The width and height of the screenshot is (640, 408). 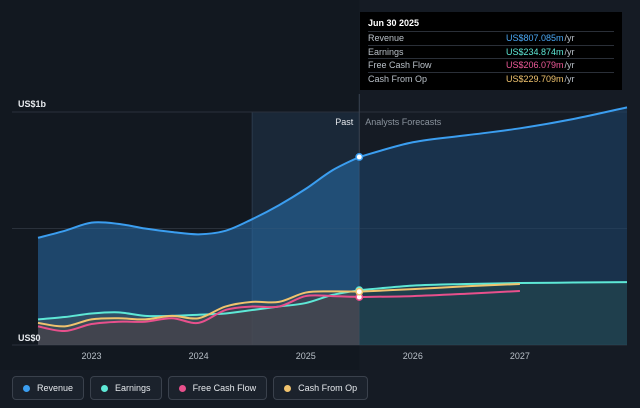 What do you see at coordinates (344, 122) in the screenshot?
I see `past-label: Past` at bounding box center [344, 122].